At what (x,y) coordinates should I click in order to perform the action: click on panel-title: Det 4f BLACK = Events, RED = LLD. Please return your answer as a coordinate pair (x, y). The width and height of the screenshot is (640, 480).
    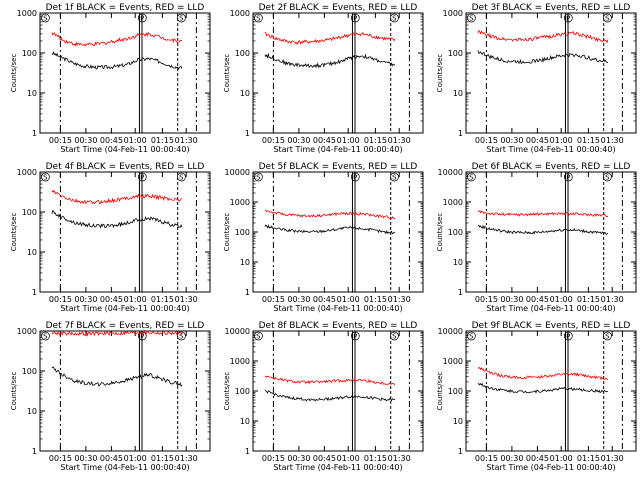
    Looking at the image, I should click on (125, 167).